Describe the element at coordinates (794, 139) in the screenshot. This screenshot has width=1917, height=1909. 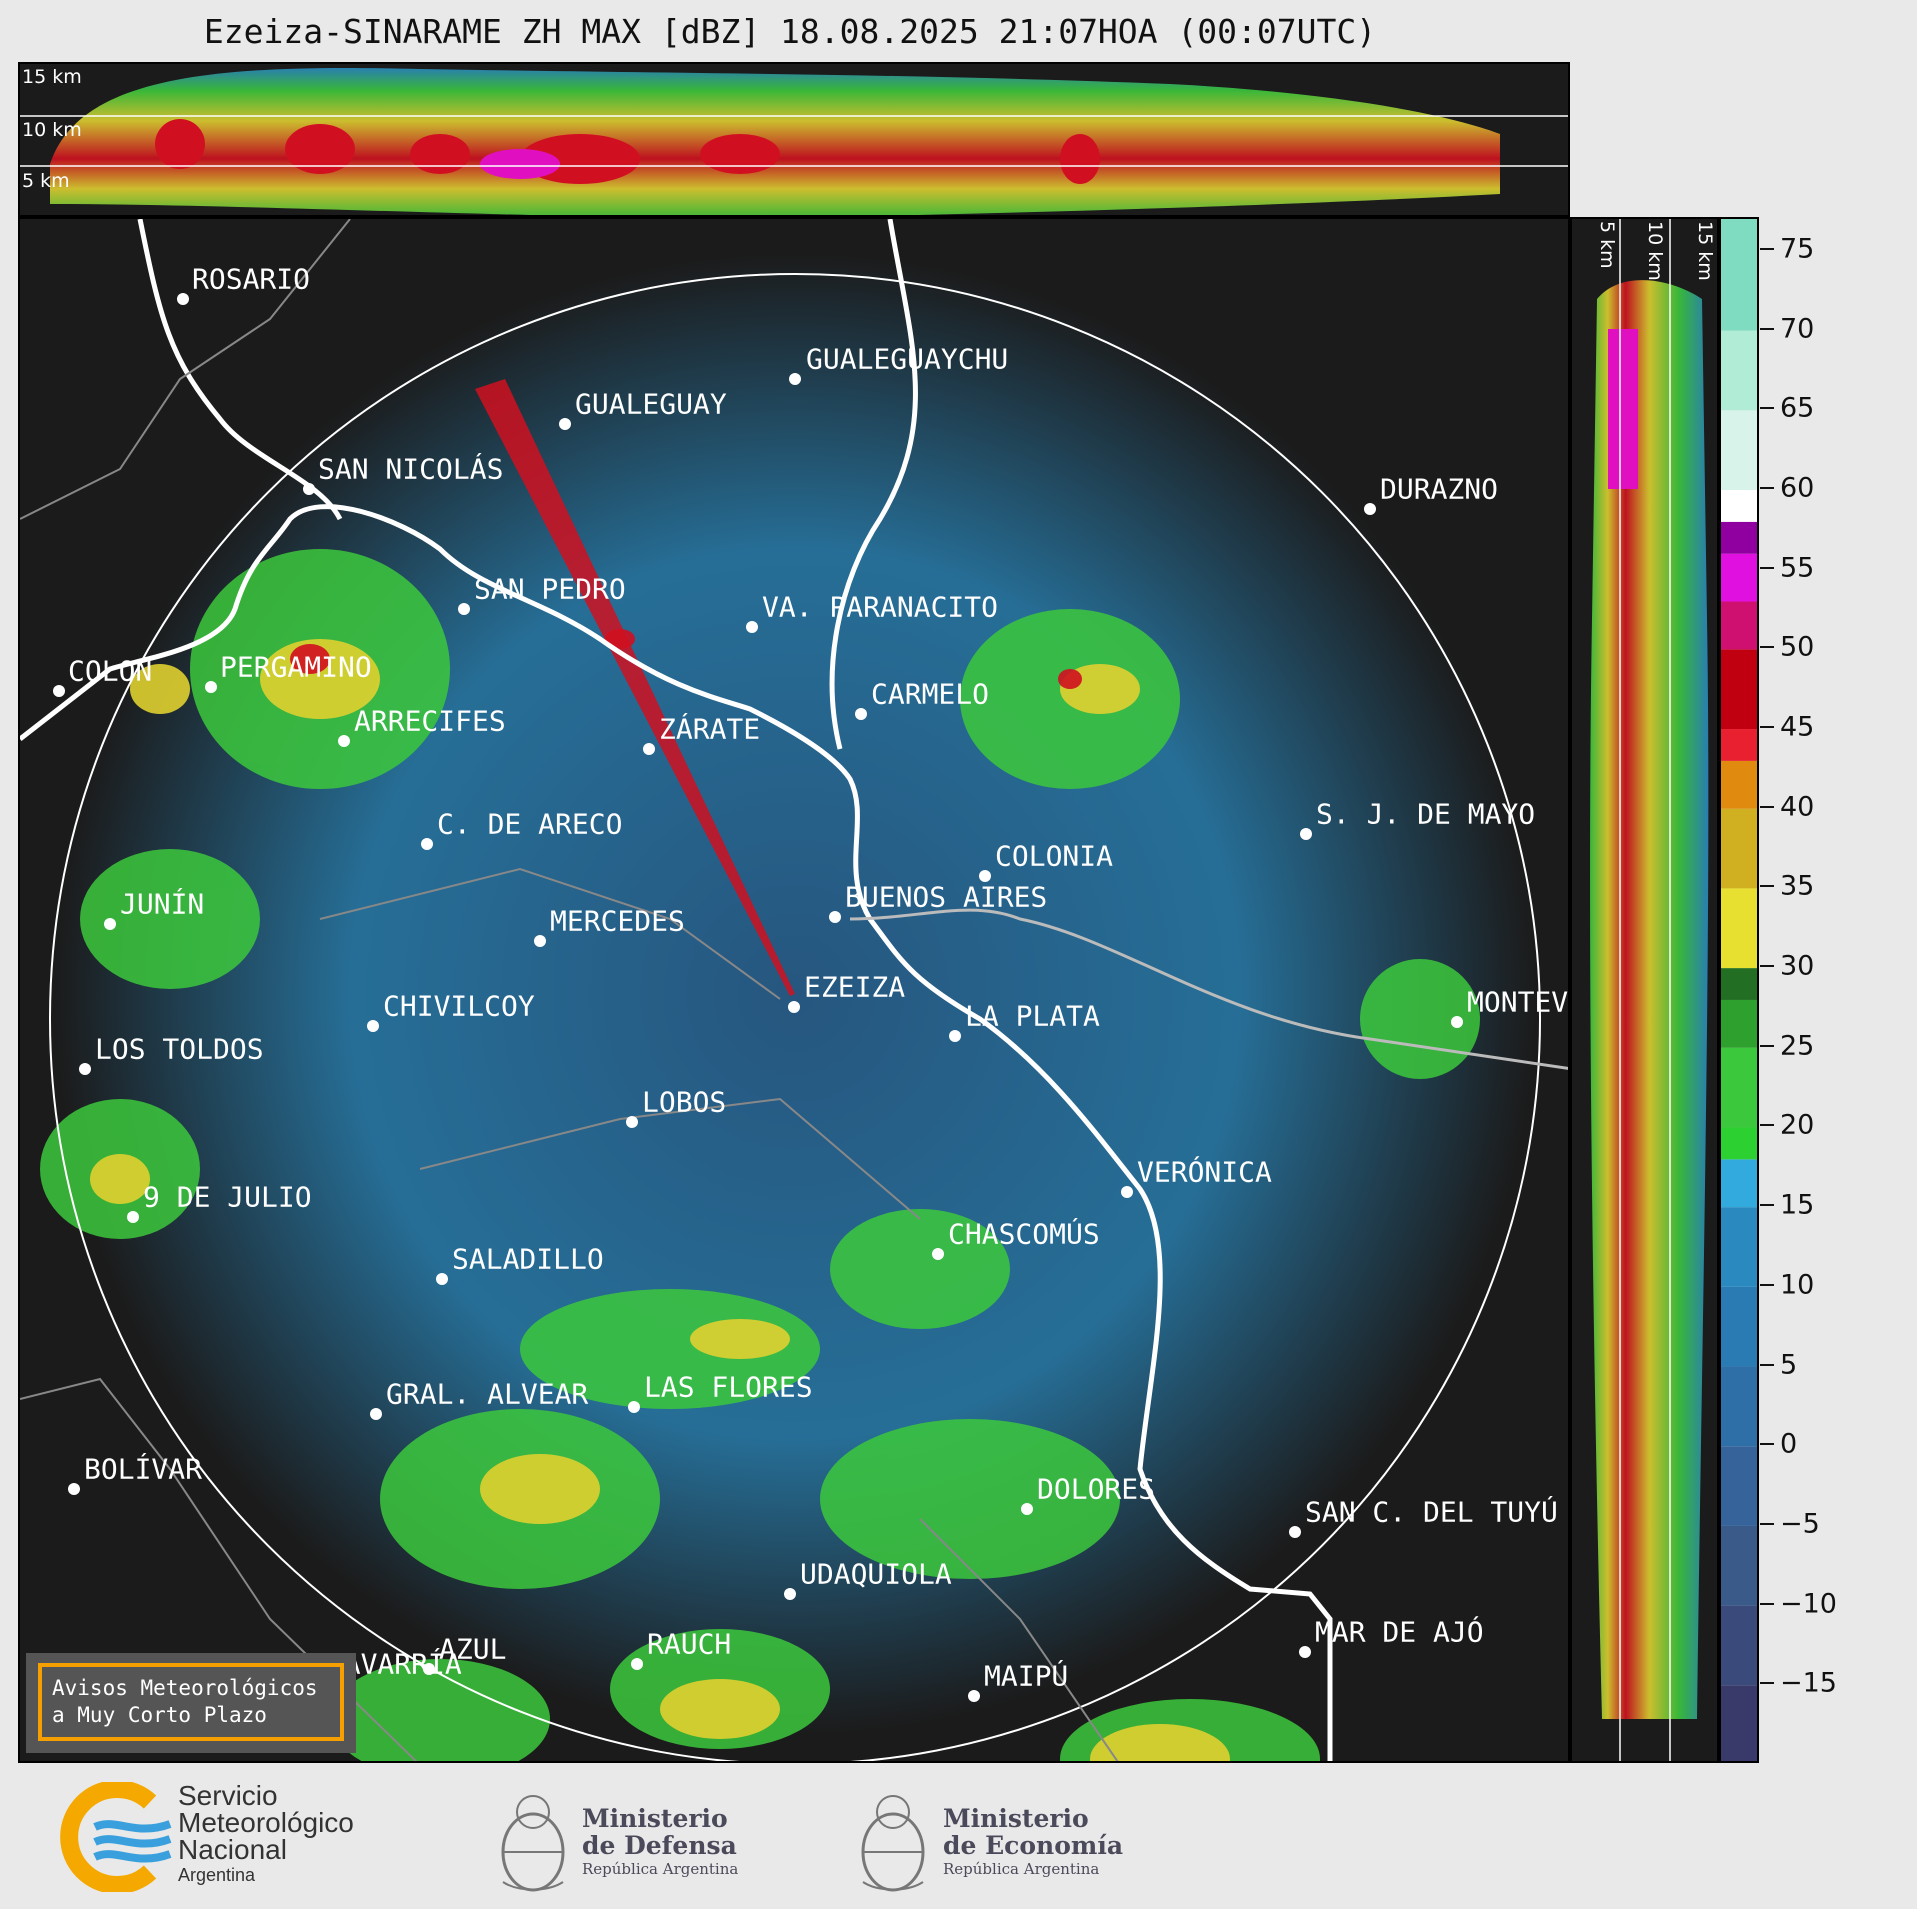
I see `top-height-profile: 15 km 10 km 5 km` at that location.